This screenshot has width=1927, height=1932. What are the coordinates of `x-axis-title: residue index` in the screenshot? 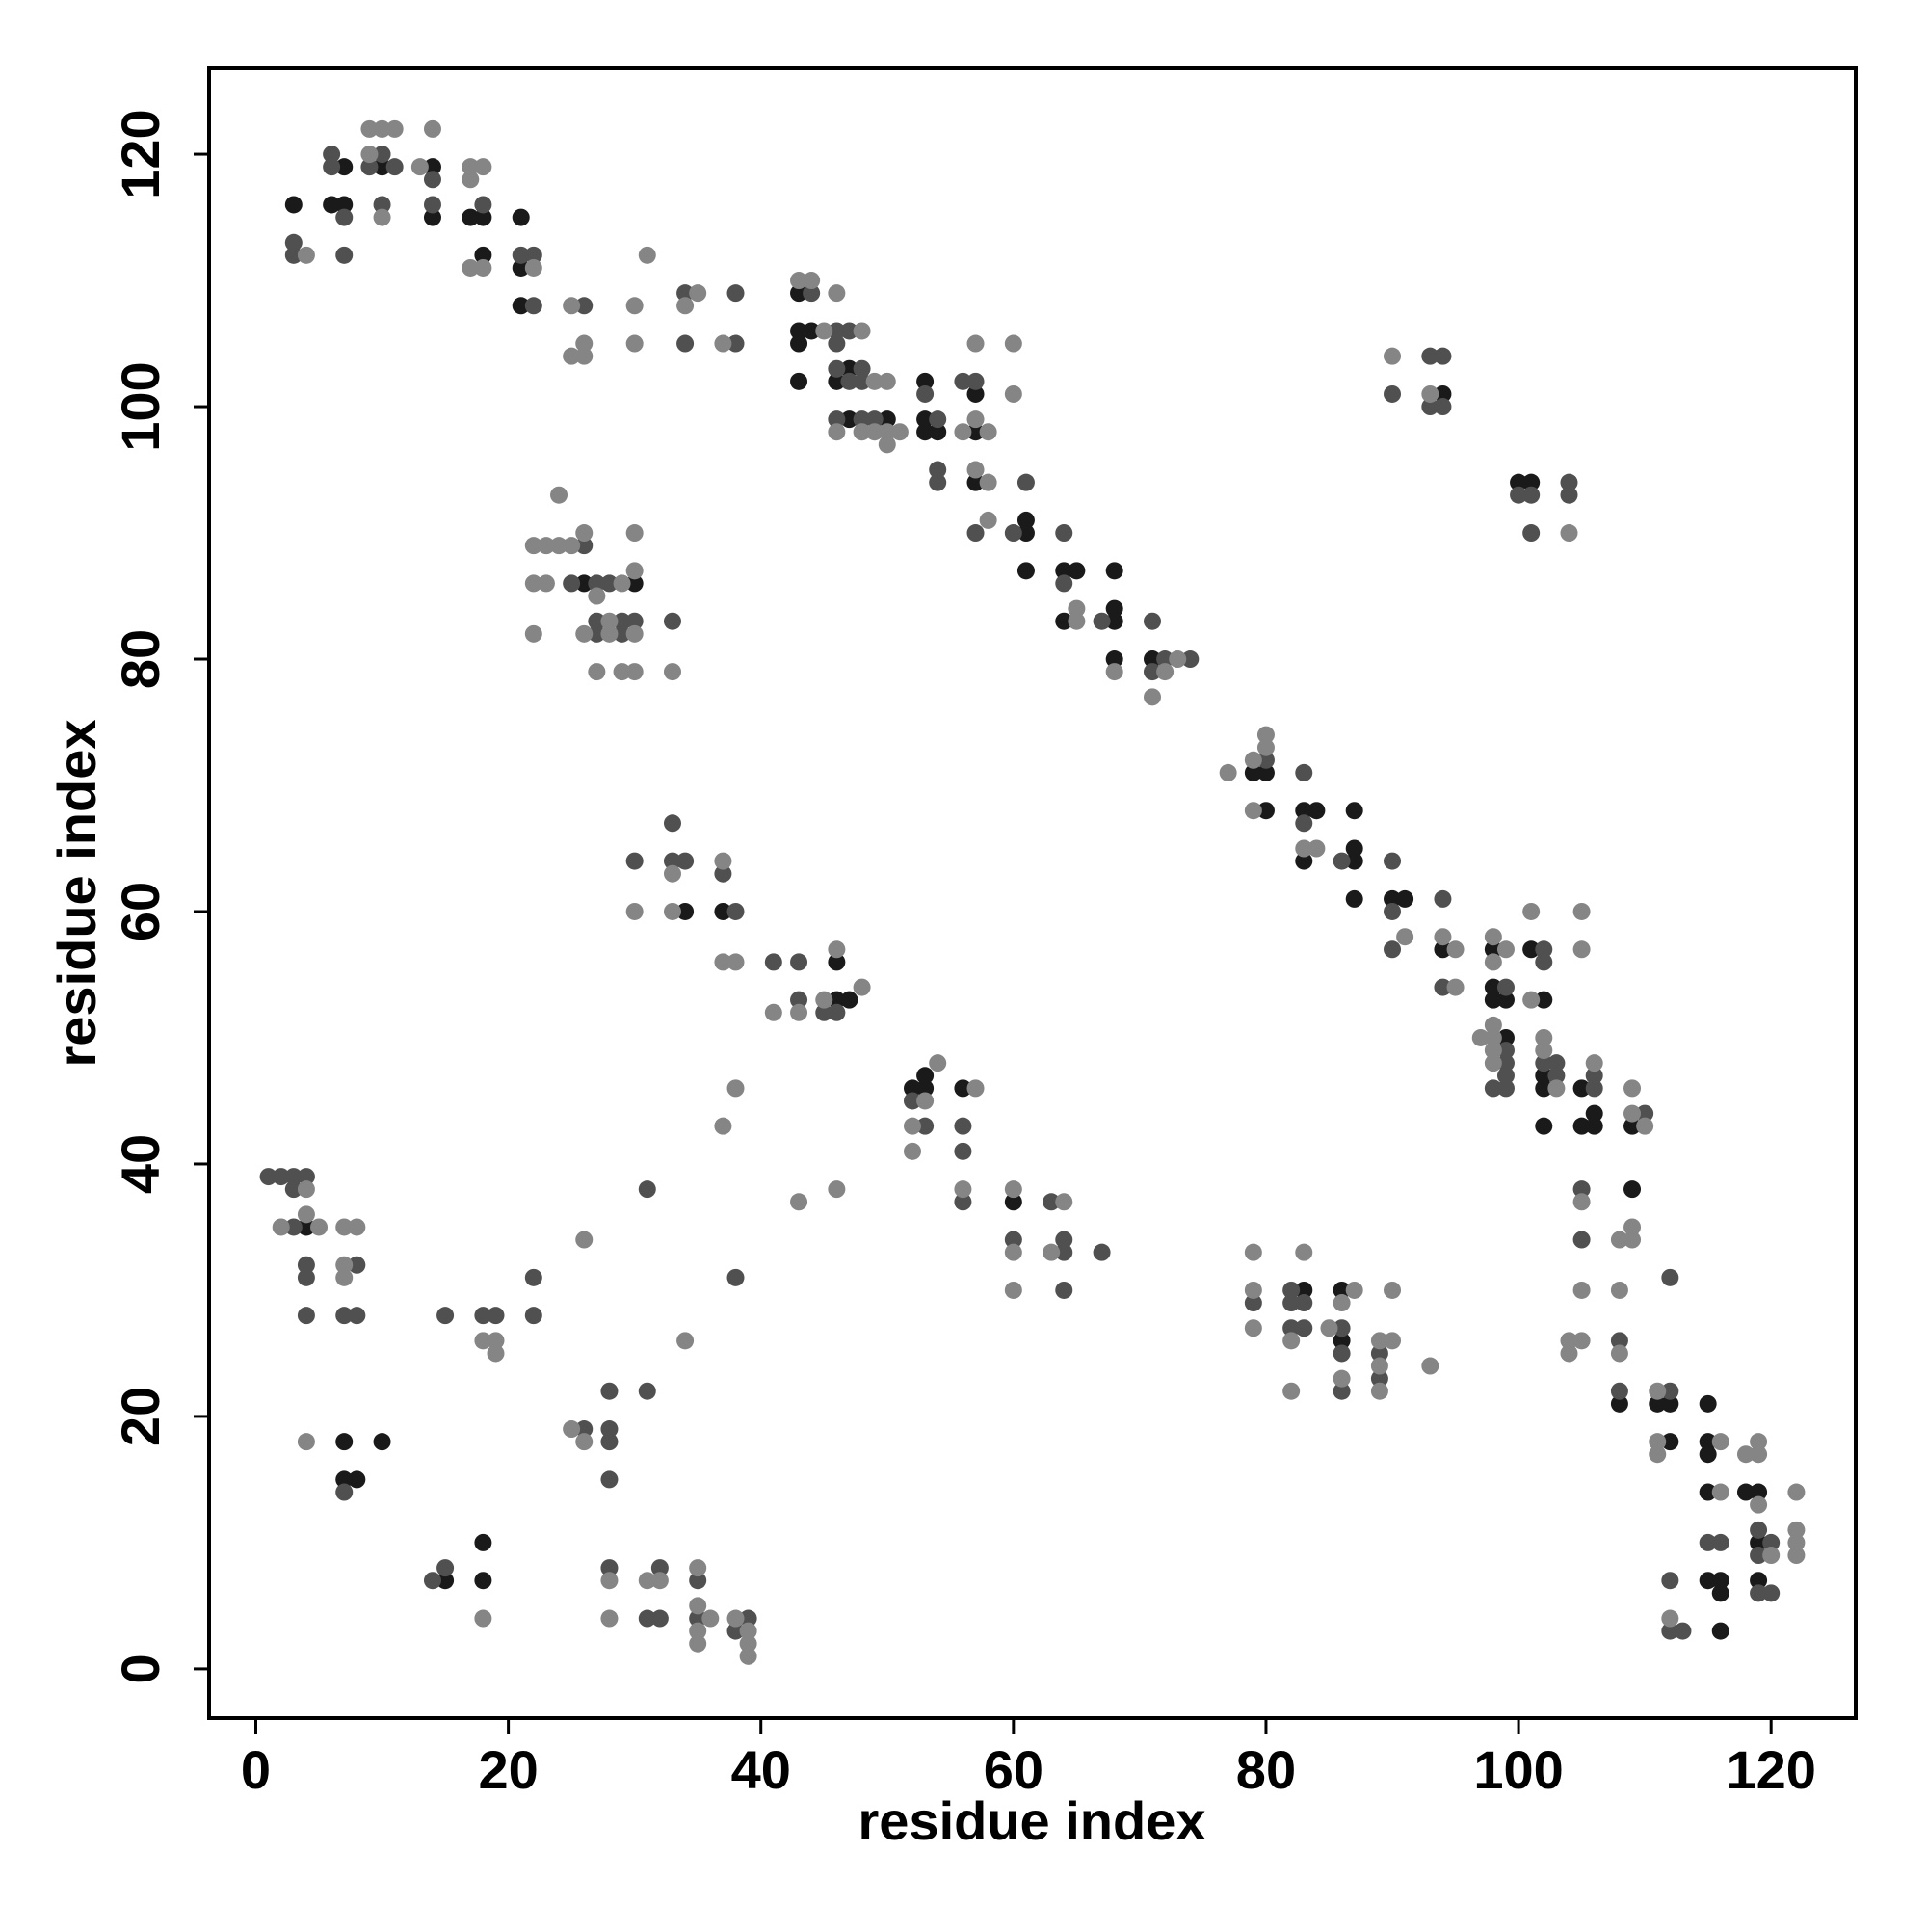 It's located at (1031, 1820).